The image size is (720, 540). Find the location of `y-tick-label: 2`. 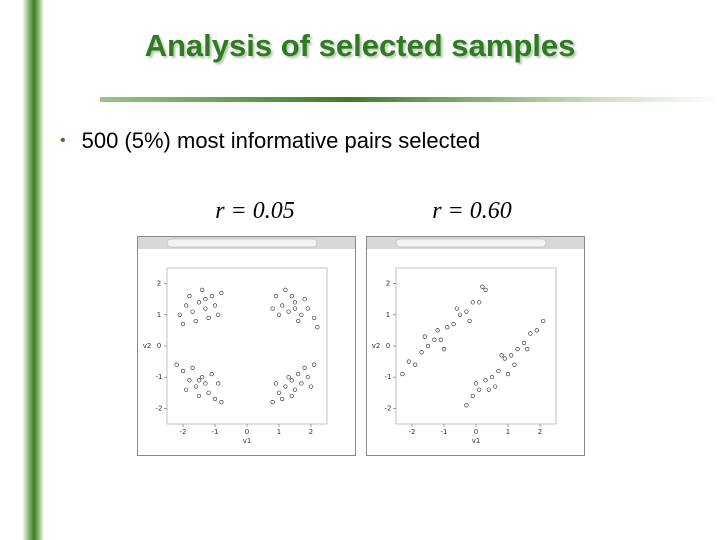

y-tick-label: 2 is located at coordinates (159, 284).